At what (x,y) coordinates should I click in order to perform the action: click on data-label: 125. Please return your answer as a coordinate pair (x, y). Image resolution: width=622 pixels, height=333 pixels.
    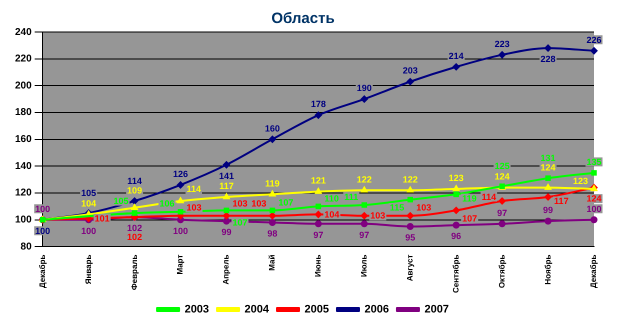
    Looking at the image, I should click on (502, 166).